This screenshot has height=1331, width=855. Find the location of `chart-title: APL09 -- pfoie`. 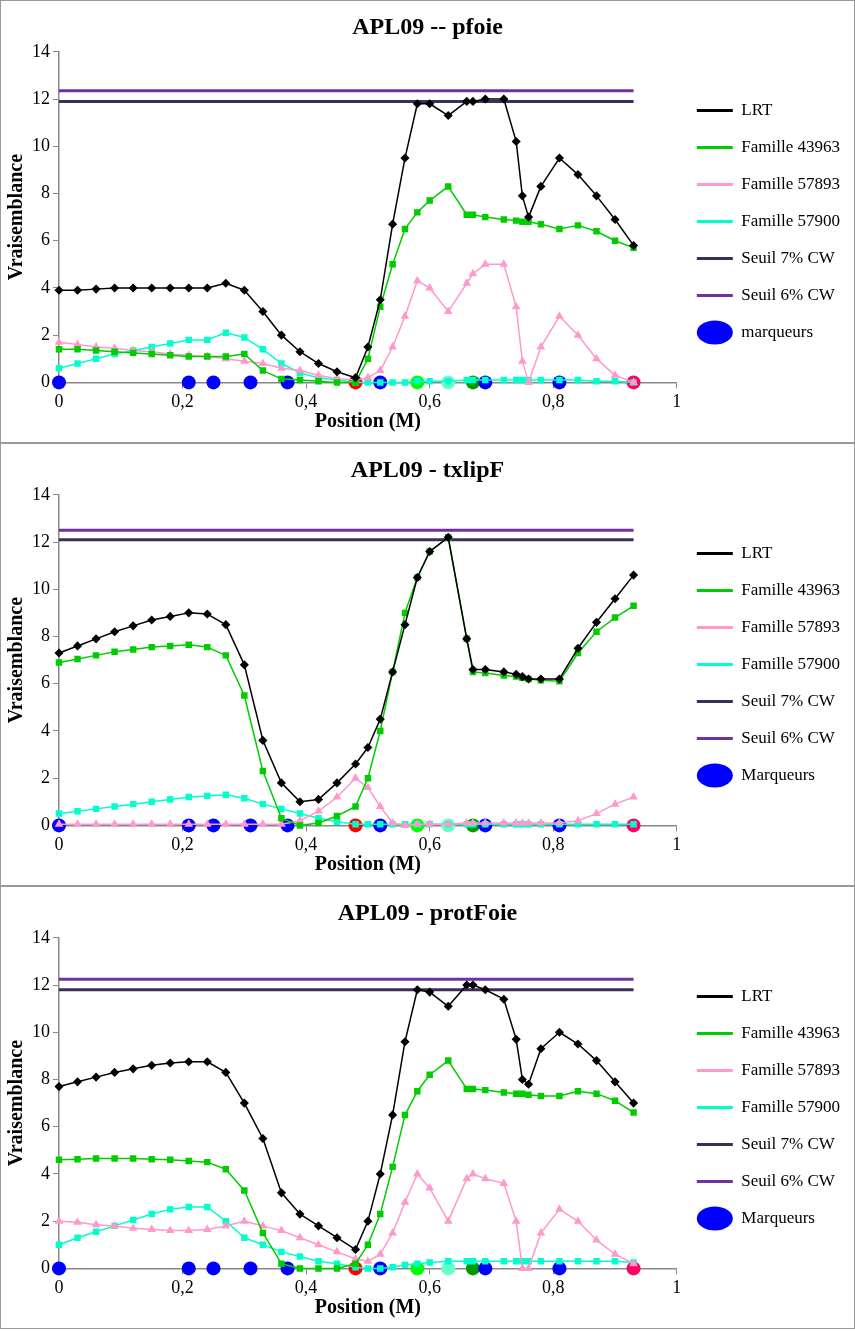

chart-title: APL09 -- pfoie is located at coordinates (428, 25).